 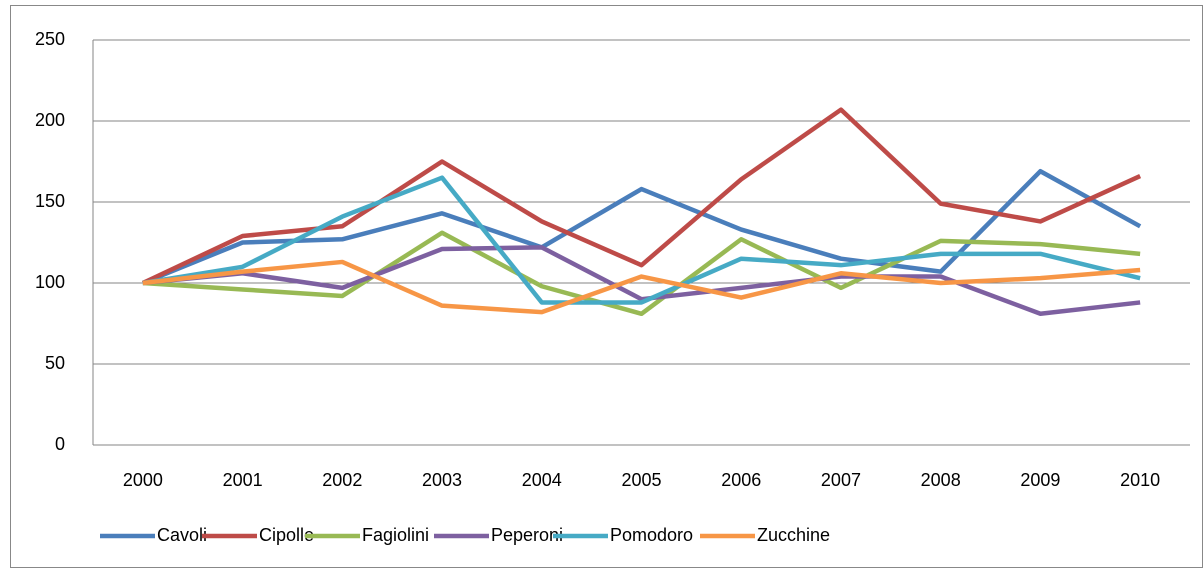 What do you see at coordinates (243, 480) in the screenshot?
I see `x-tick-label: 2001` at bounding box center [243, 480].